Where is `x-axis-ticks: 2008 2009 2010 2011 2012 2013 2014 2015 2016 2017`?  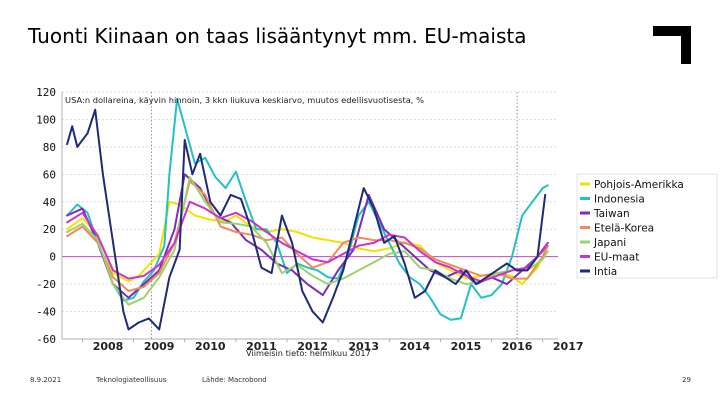 x-axis-ticks: 2008 2009 2010 2011 2012 2013 2014 2015 2016 2017 is located at coordinates (333, 346).